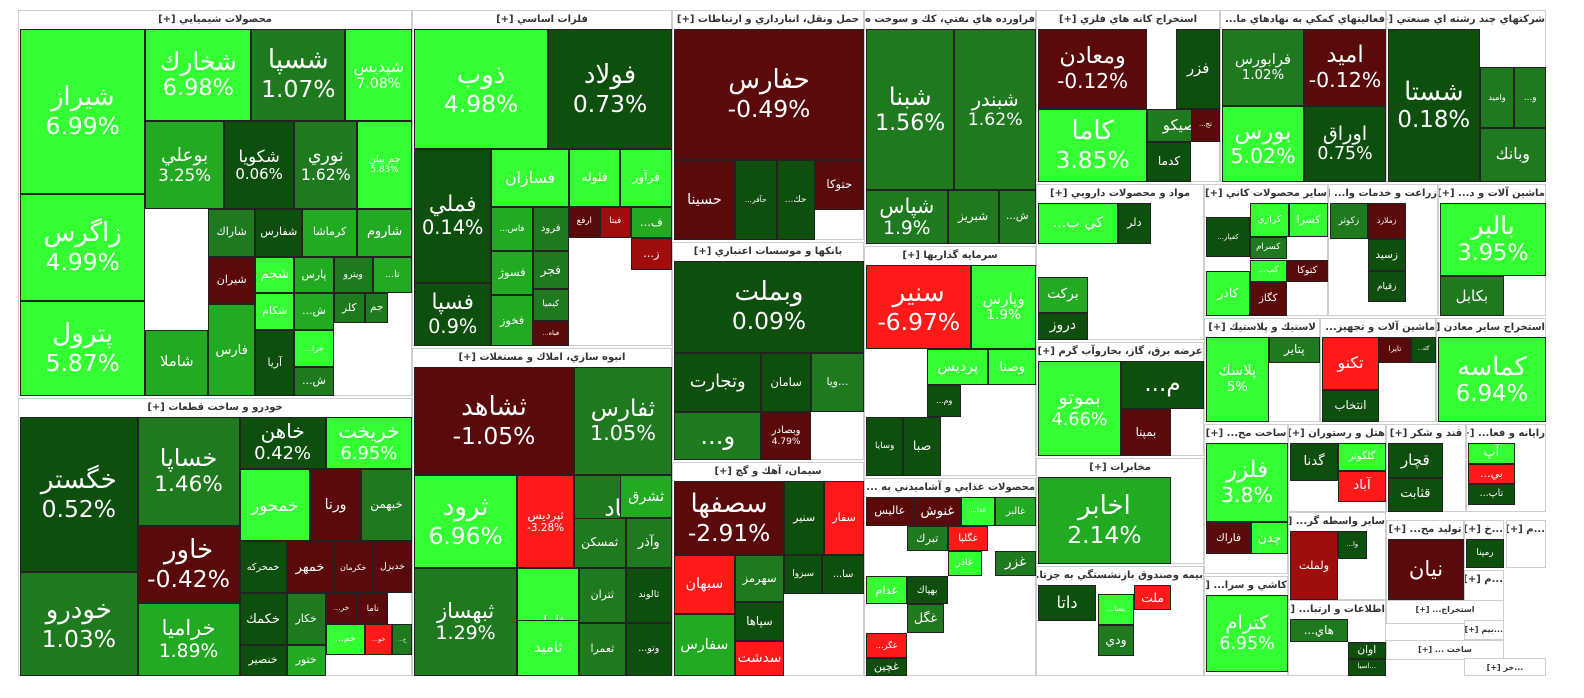 This screenshot has width=1584, height=698. What do you see at coordinates (298, 75) in the screenshot?
I see `treemap-tile: شسپا 1.07%` at bounding box center [298, 75].